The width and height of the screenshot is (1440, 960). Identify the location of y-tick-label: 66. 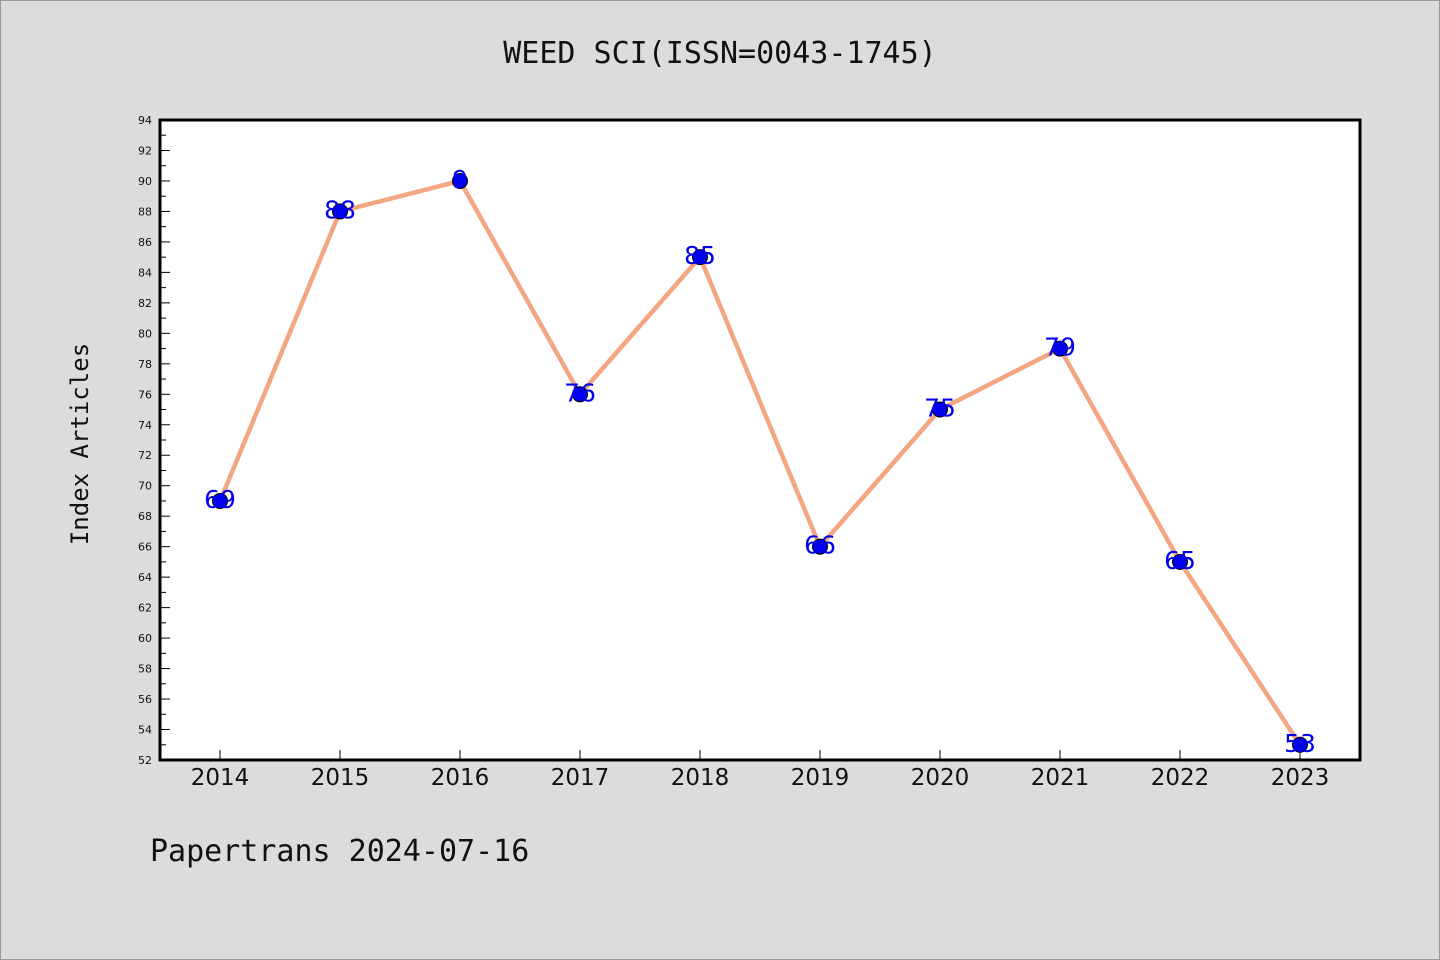
(145, 547).